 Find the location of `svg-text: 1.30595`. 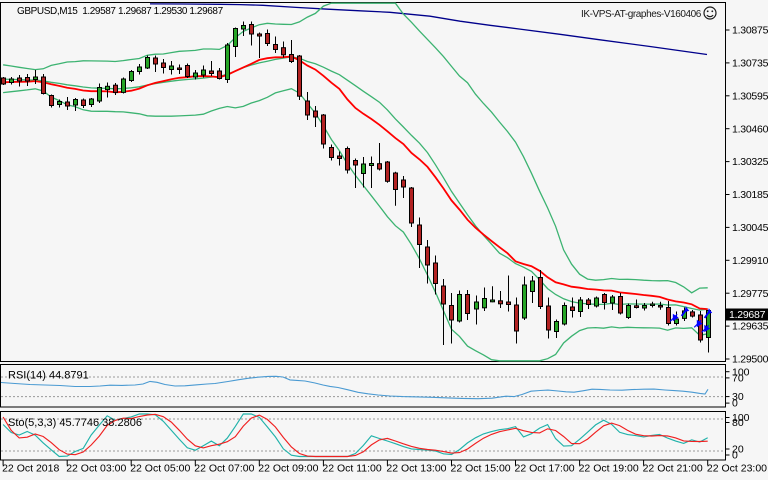

svg-text: 1.30595 is located at coordinates (750, 96).